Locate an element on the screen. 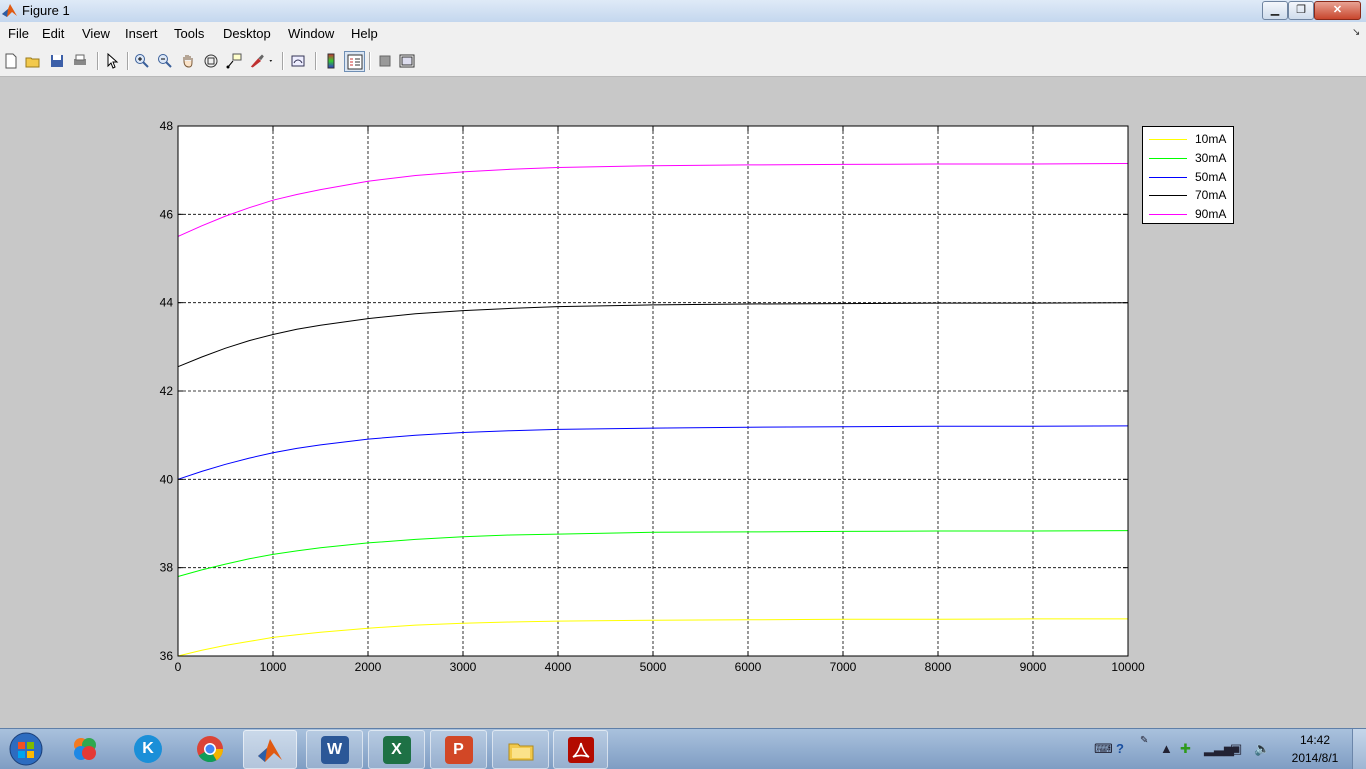 The width and height of the screenshot is (1366, 769). word-icon: W is located at coordinates (334, 749).